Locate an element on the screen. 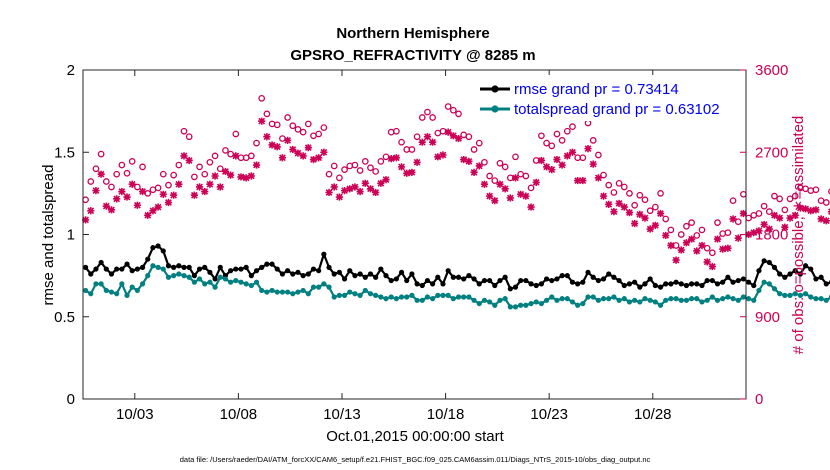  y2-tick-label: 0 is located at coordinates (759, 399).